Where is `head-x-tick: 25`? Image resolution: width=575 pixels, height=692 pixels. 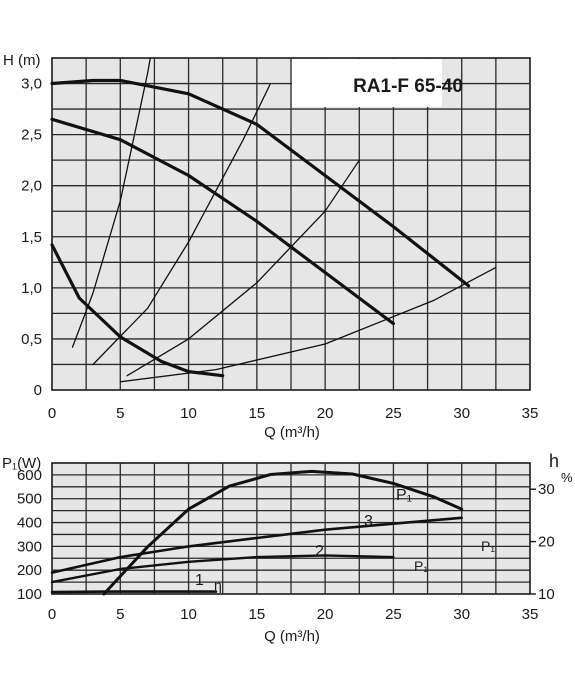 head-x-tick: 25 is located at coordinates (393, 413).